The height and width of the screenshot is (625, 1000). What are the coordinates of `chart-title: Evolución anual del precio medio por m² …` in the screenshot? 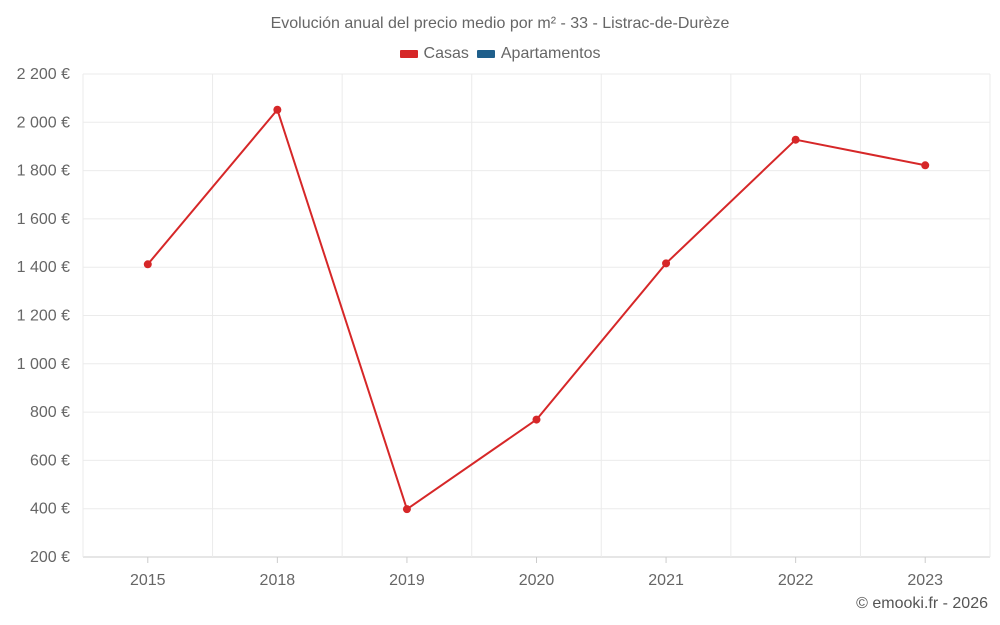 It's located at (500, 23).